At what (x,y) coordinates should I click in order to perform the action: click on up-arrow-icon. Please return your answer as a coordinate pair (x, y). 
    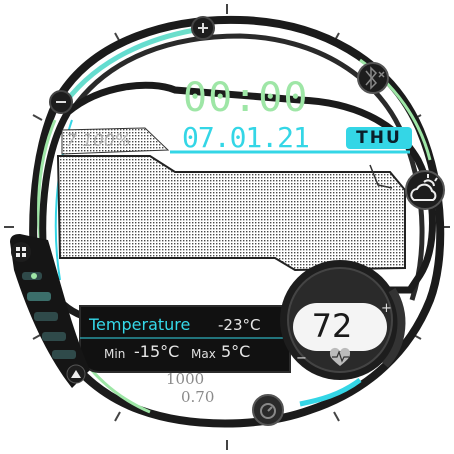
    Looking at the image, I should click on (76, 374).